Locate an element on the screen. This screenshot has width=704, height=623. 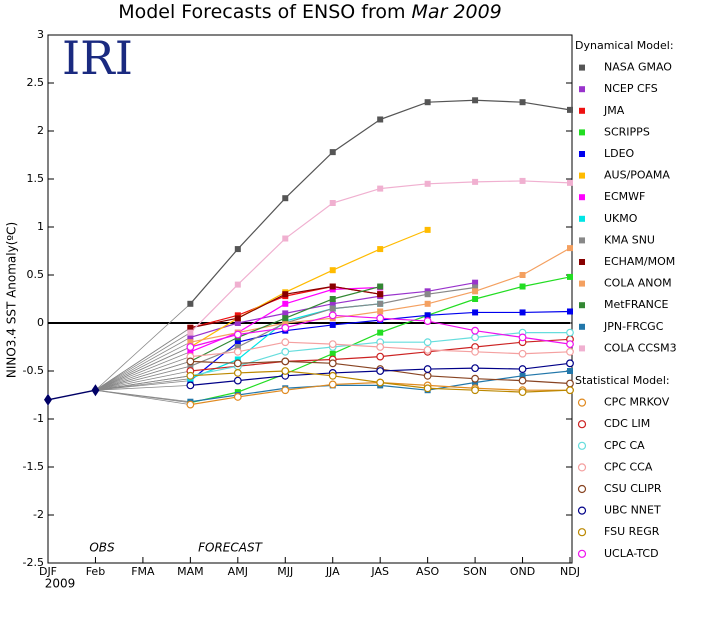
obs-annotation: OBS is located at coordinates (102, 548).